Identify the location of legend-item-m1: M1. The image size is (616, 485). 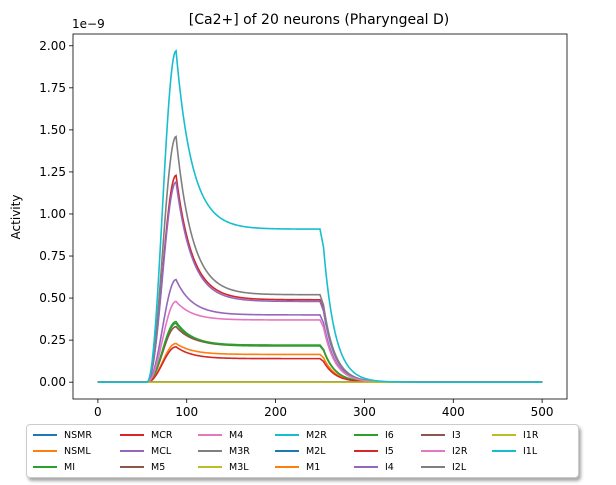
(297, 467).